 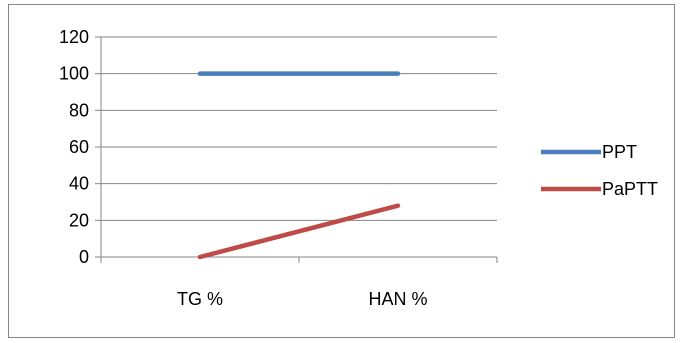 What do you see at coordinates (599, 170) in the screenshot?
I see `legend: PPT PaPTT` at bounding box center [599, 170].